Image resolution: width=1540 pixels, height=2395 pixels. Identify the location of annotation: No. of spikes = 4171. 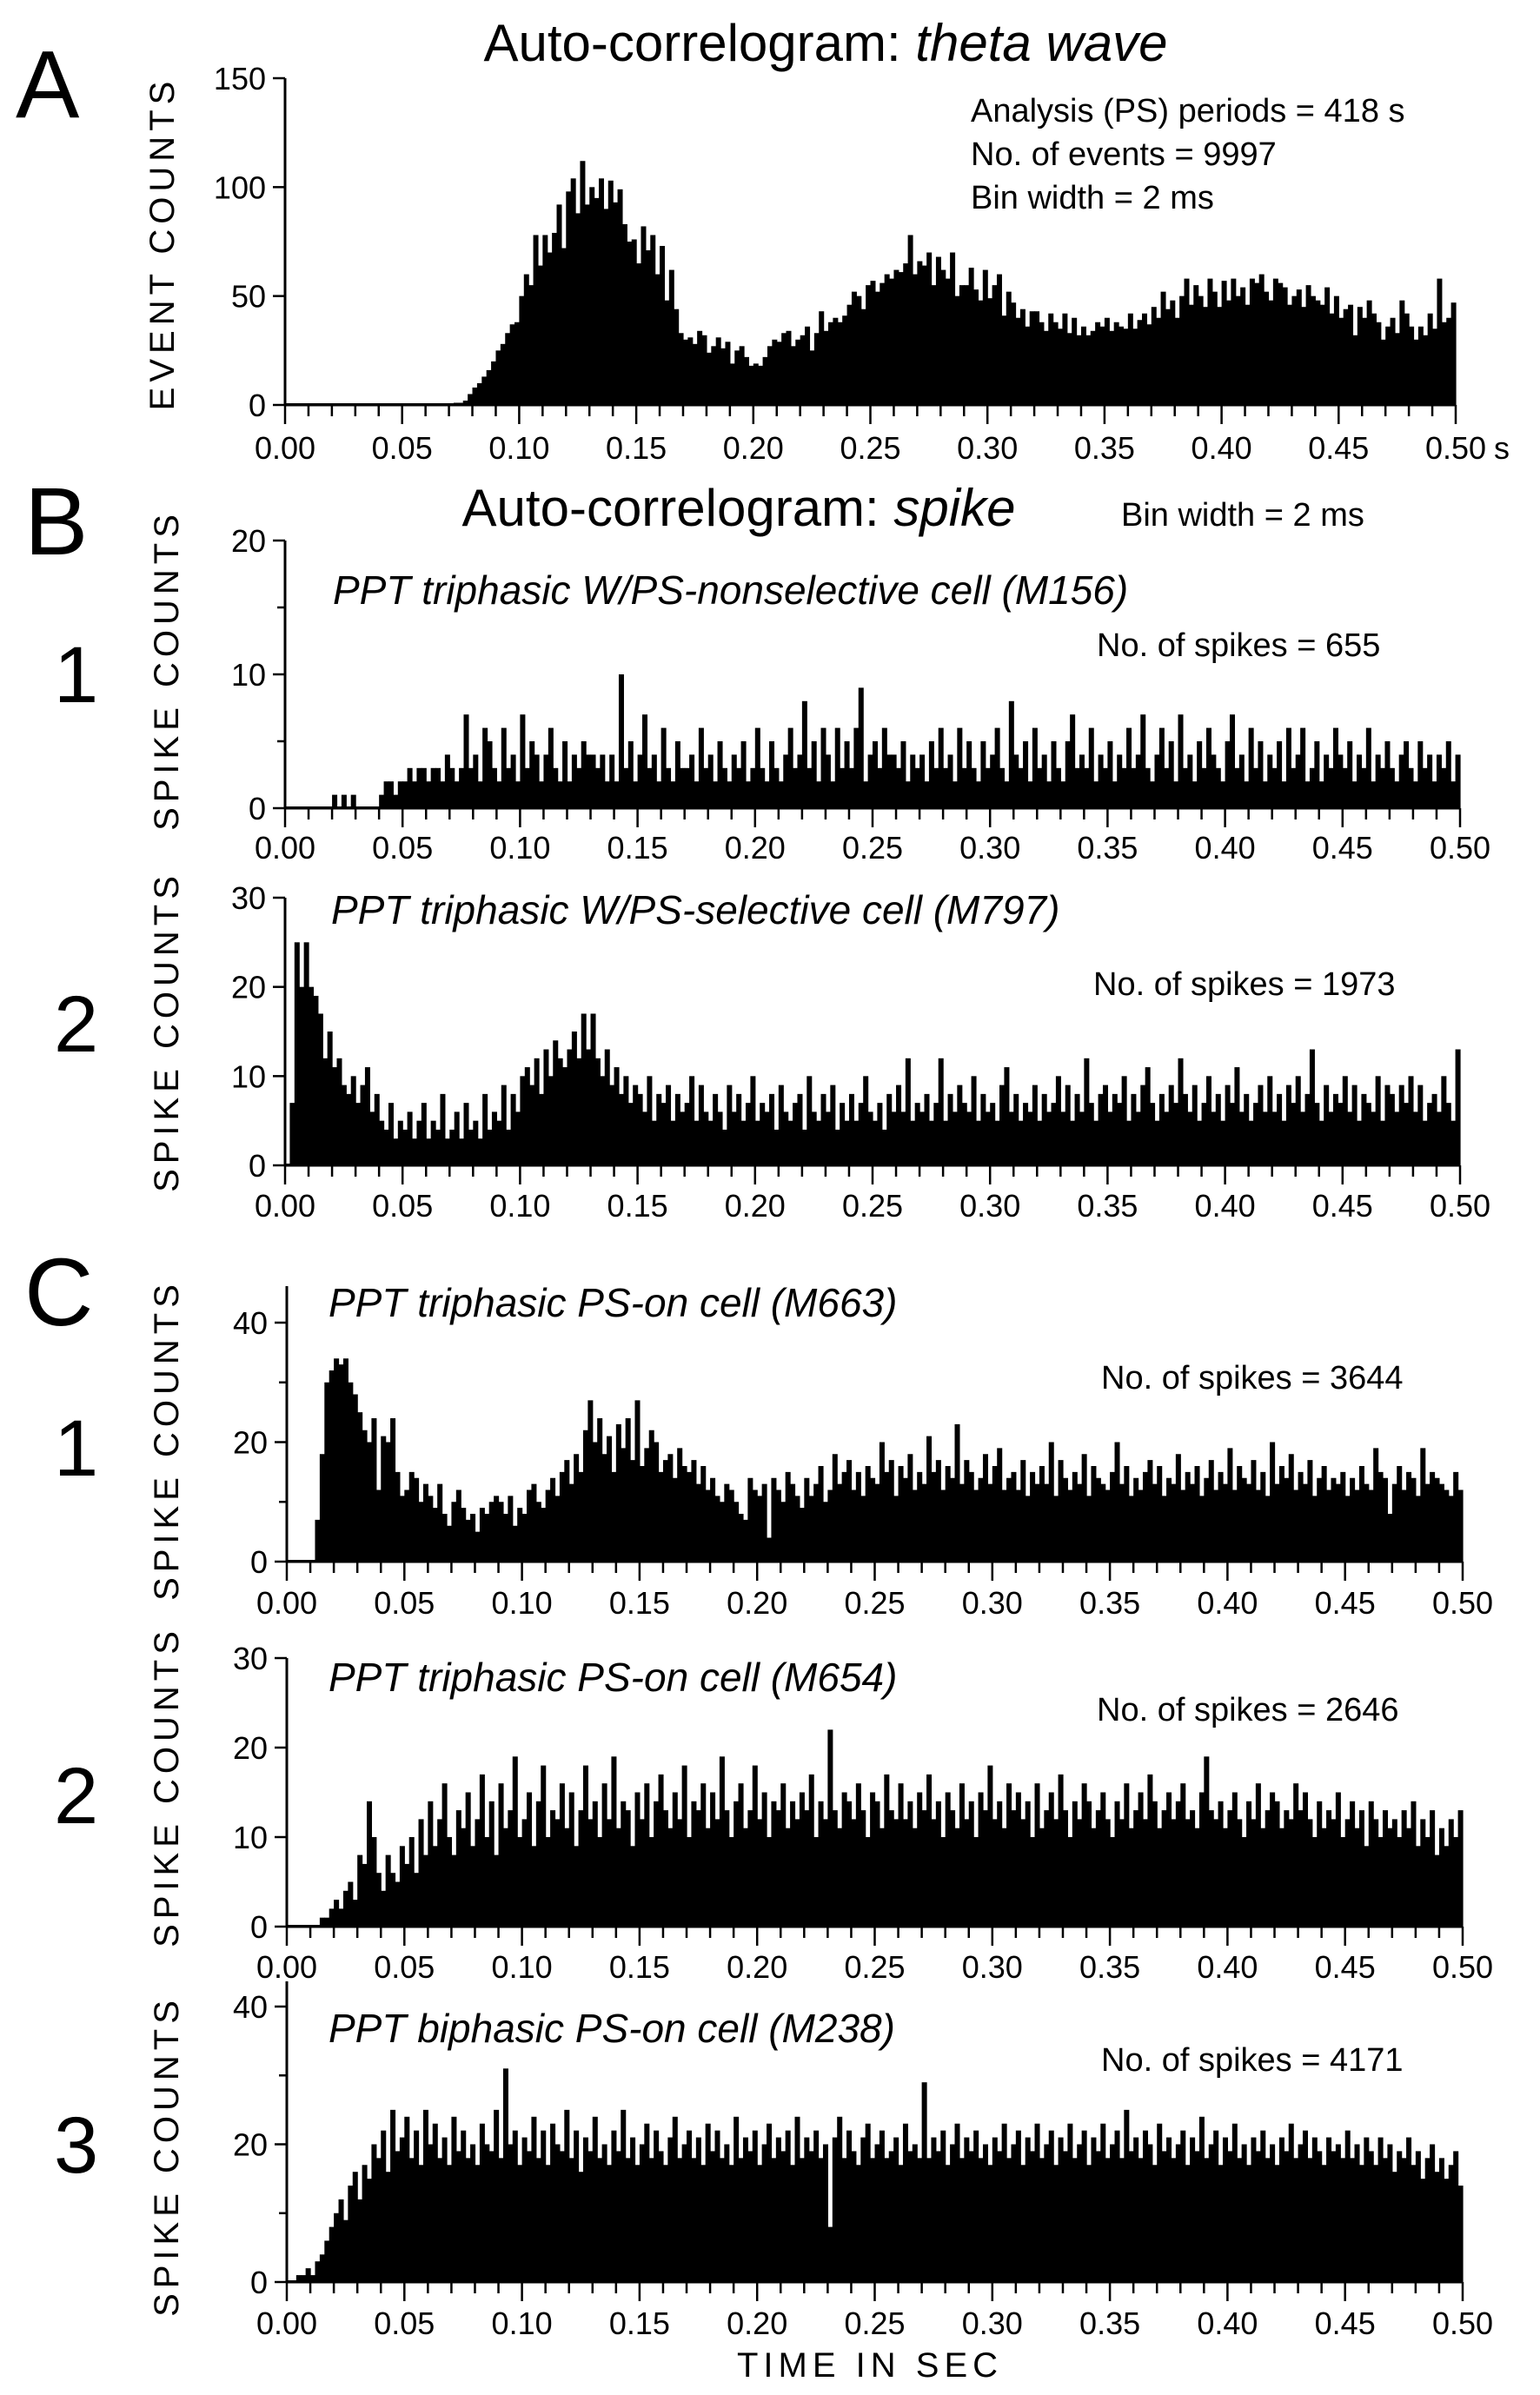
(1252, 2060).